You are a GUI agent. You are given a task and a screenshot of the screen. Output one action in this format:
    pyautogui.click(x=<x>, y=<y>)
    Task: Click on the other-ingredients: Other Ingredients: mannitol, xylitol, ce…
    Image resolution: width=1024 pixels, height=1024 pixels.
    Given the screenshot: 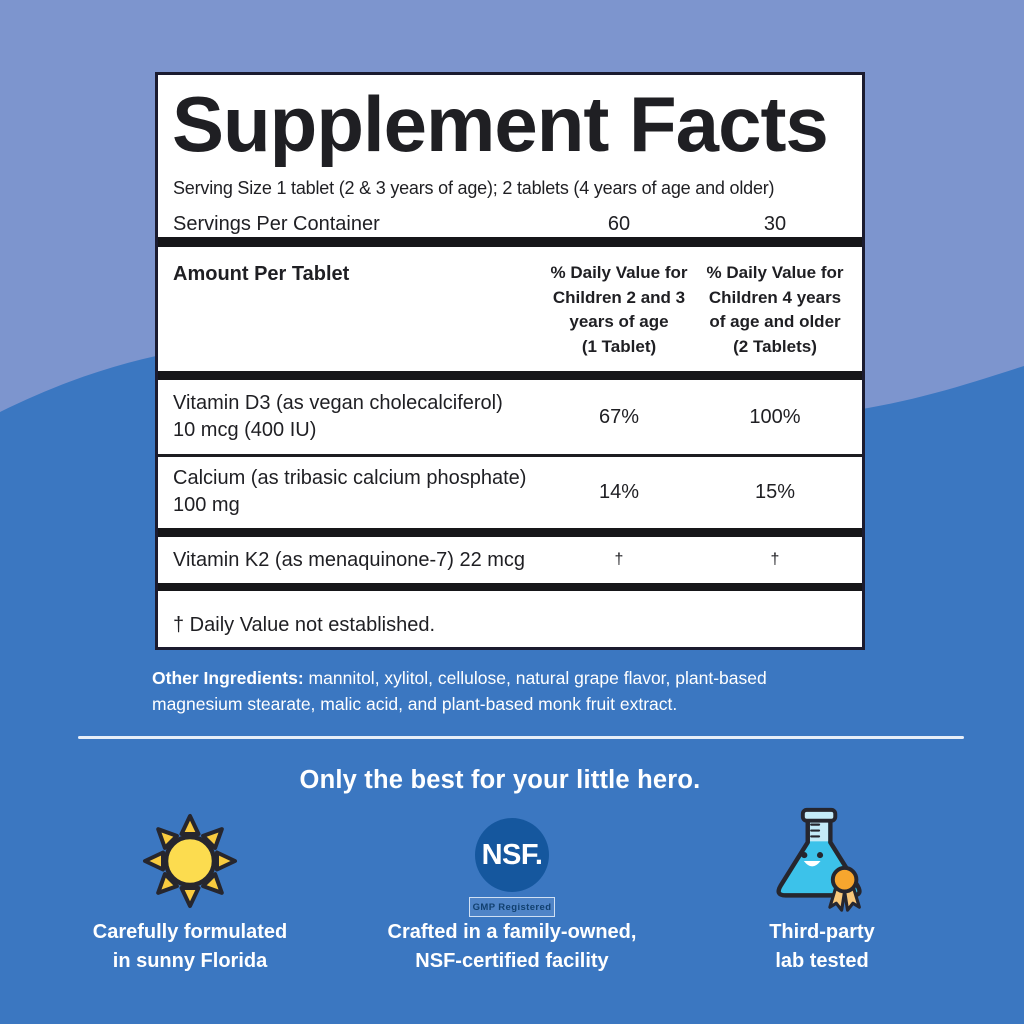 What is the action you would take?
    pyautogui.click(x=512, y=691)
    